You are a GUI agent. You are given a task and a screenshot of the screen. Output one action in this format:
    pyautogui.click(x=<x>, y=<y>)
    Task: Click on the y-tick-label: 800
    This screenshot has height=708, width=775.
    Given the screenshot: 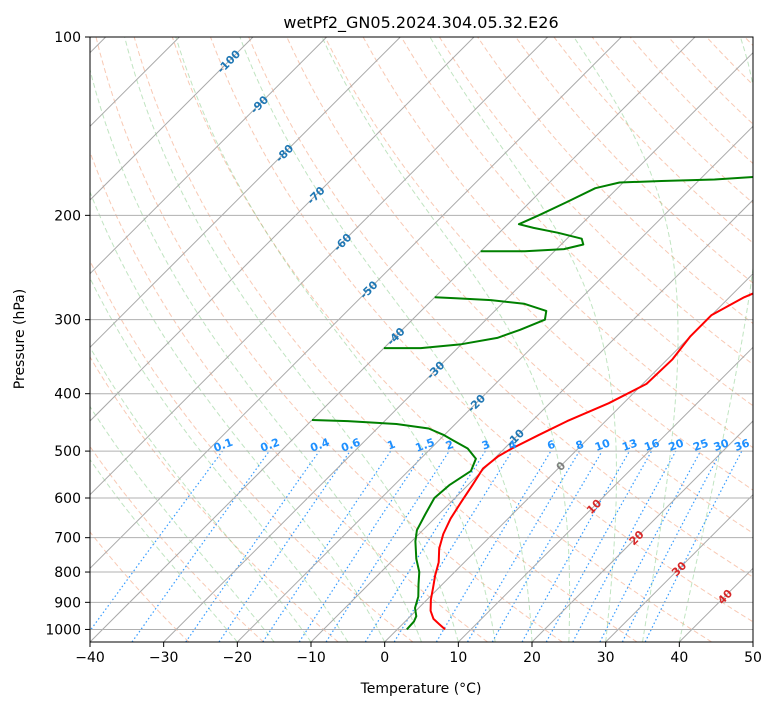 What is the action you would take?
    pyautogui.click(x=67, y=573)
    